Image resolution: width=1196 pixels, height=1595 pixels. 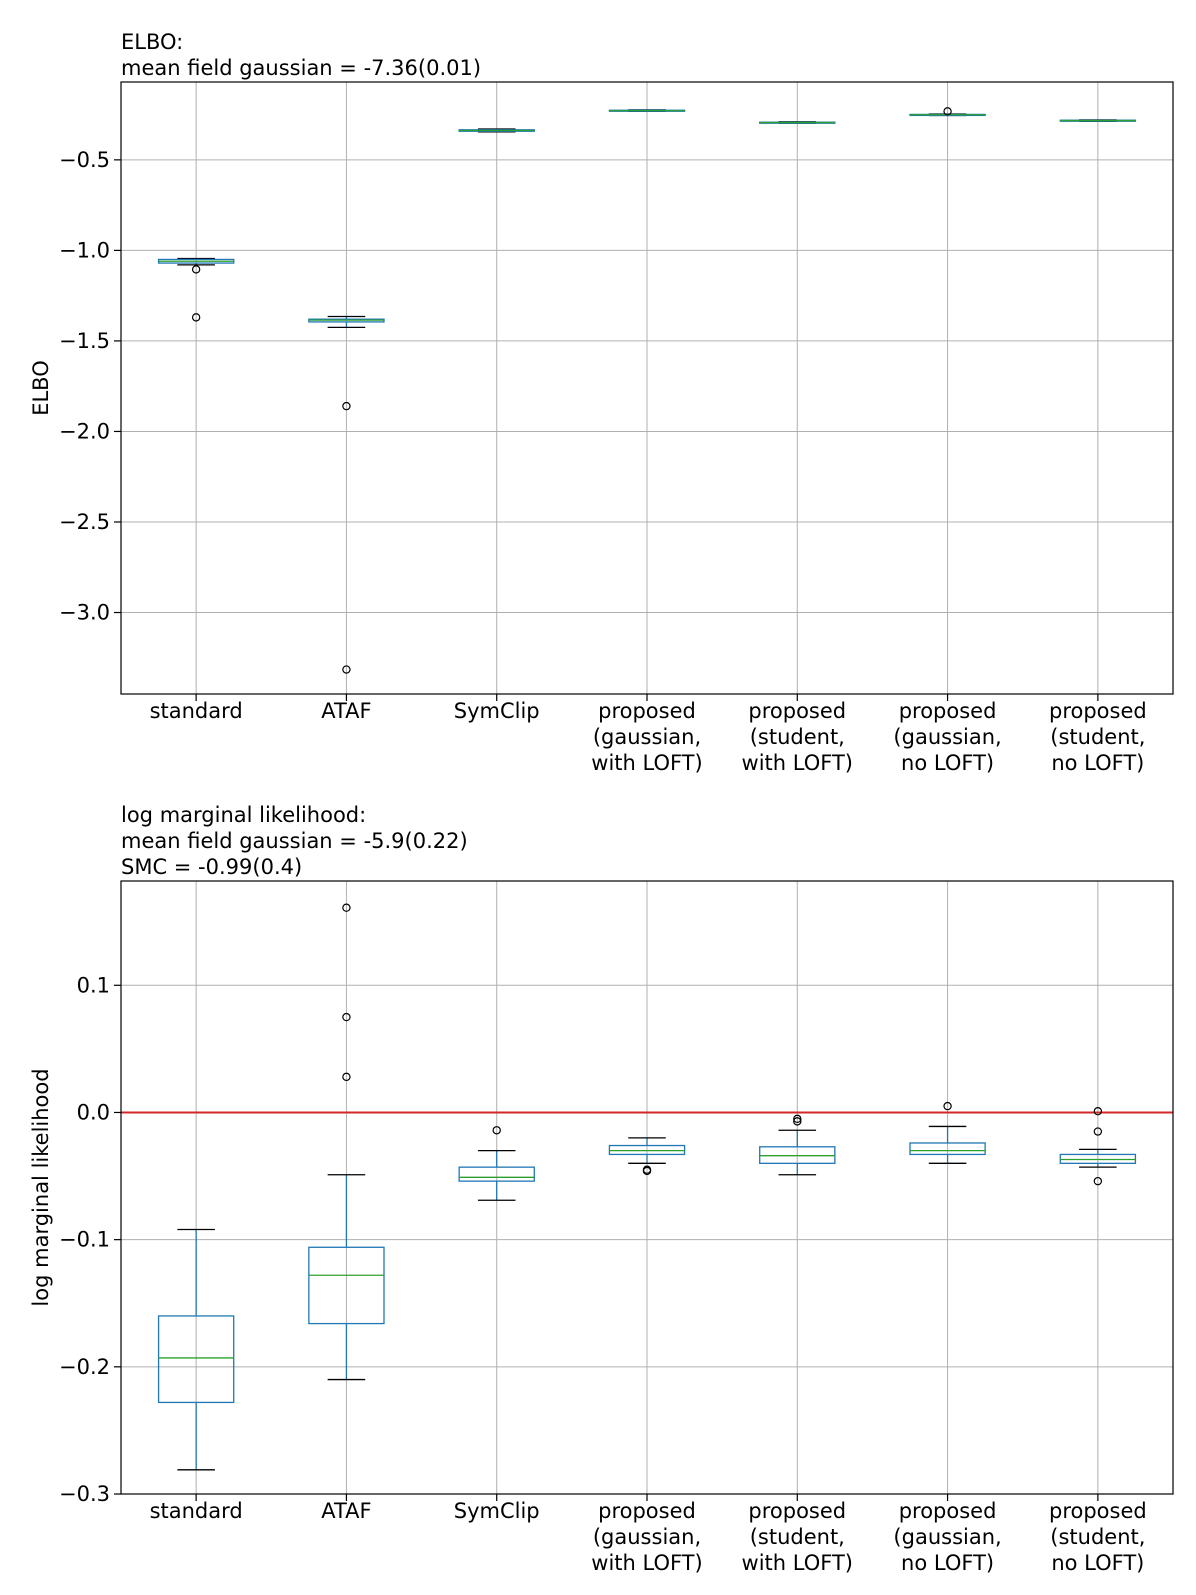 I want to click on y-tick-label: −0.2, so click(x=84, y=1367).